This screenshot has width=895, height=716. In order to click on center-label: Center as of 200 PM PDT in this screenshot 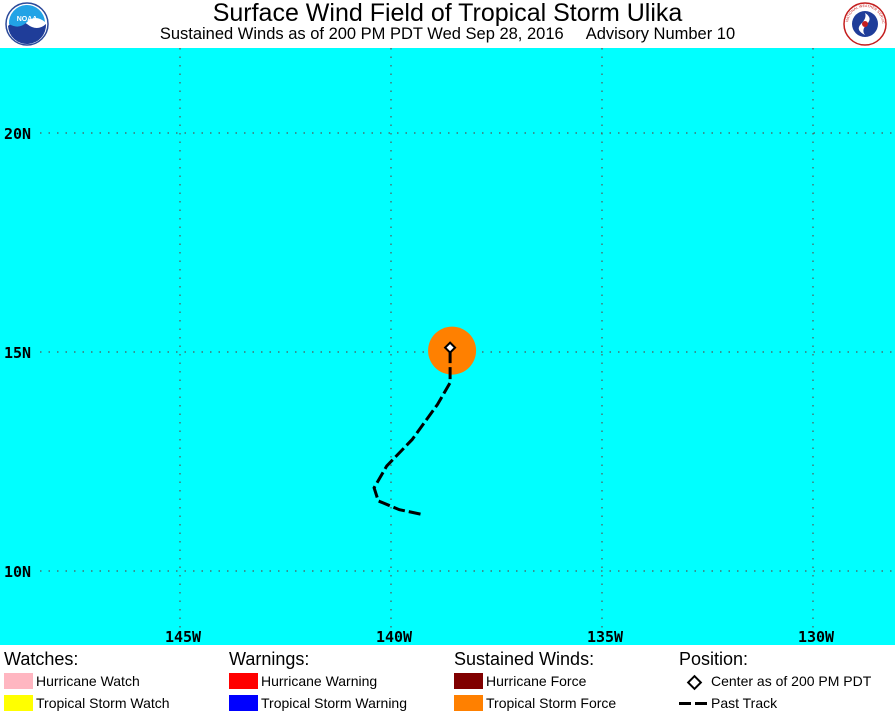, I will do `click(791, 681)`.